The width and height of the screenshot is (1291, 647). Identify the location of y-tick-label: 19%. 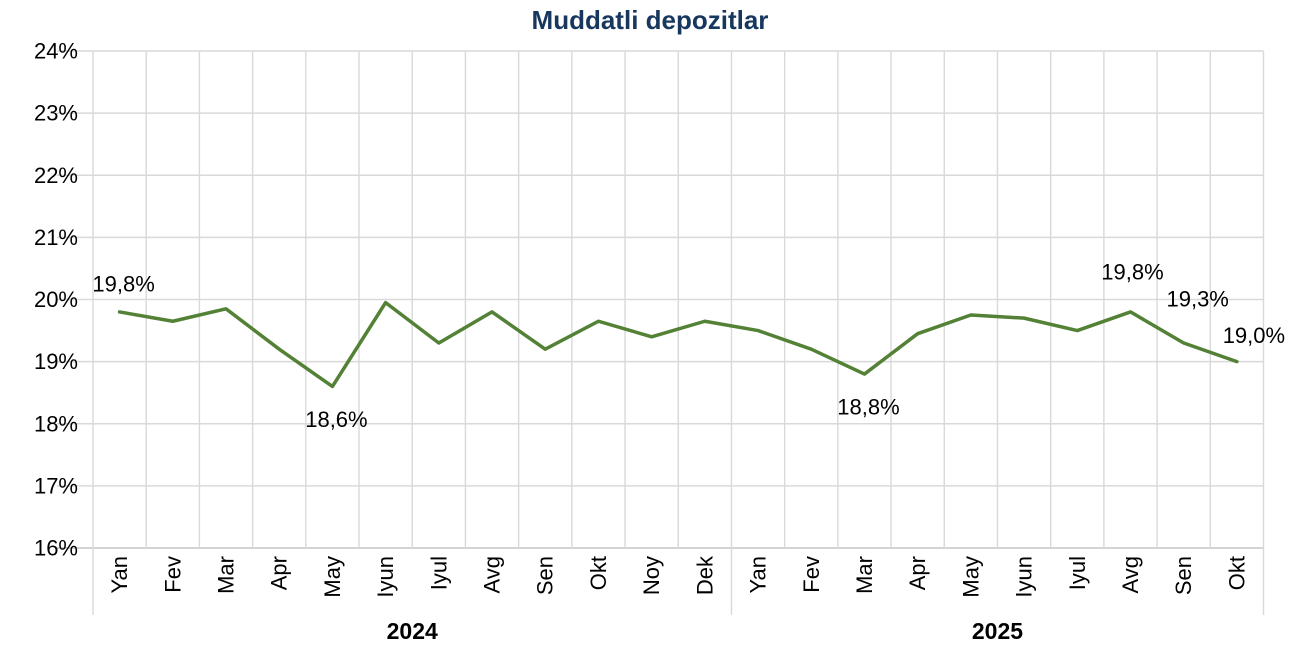
(56, 361).